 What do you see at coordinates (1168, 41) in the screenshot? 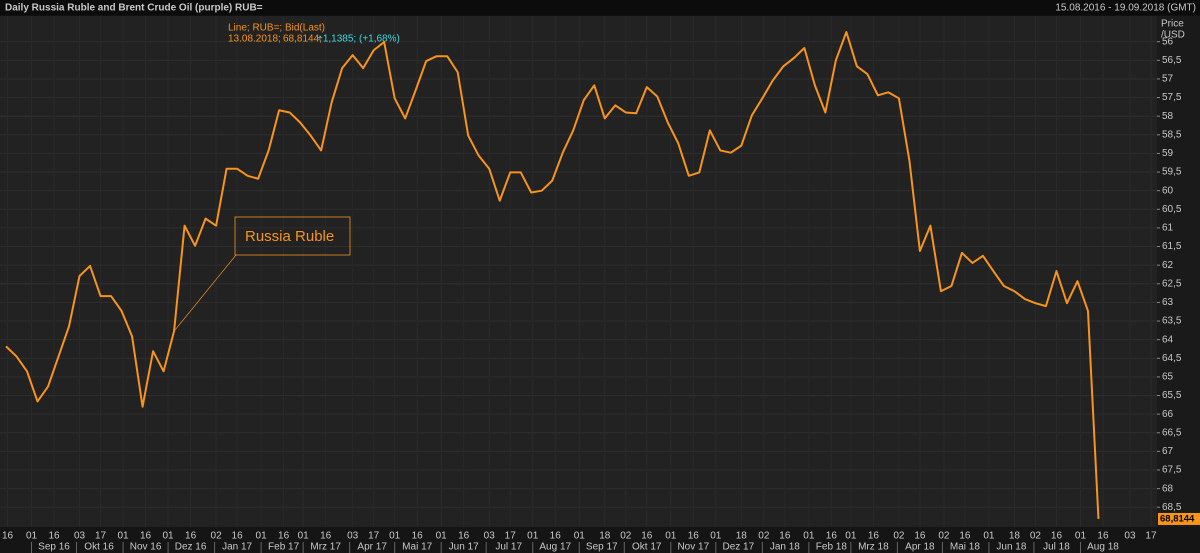
I see `y-tick-label: 56` at bounding box center [1168, 41].